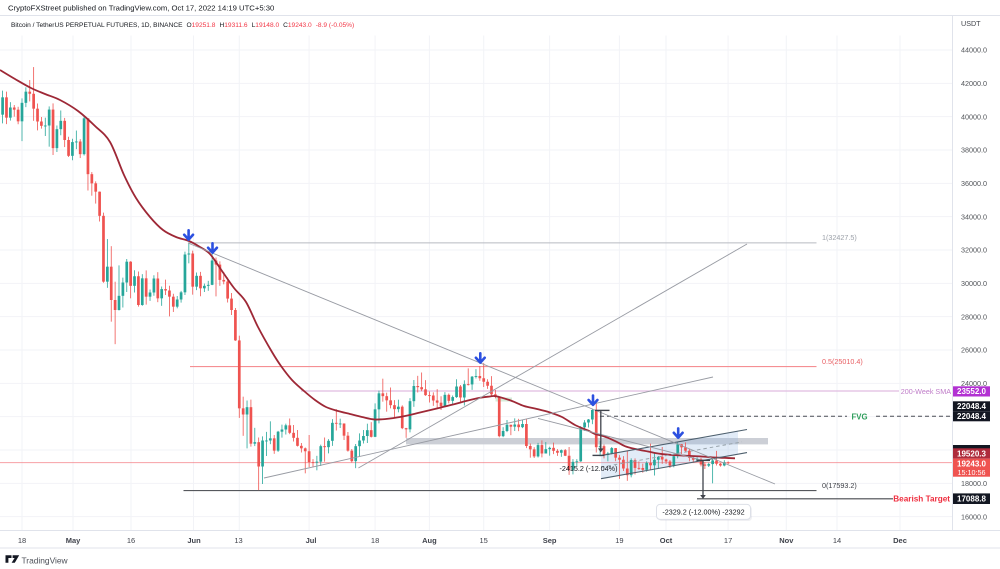  I want to click on svg-text: 19520.3, so click(971, 453).